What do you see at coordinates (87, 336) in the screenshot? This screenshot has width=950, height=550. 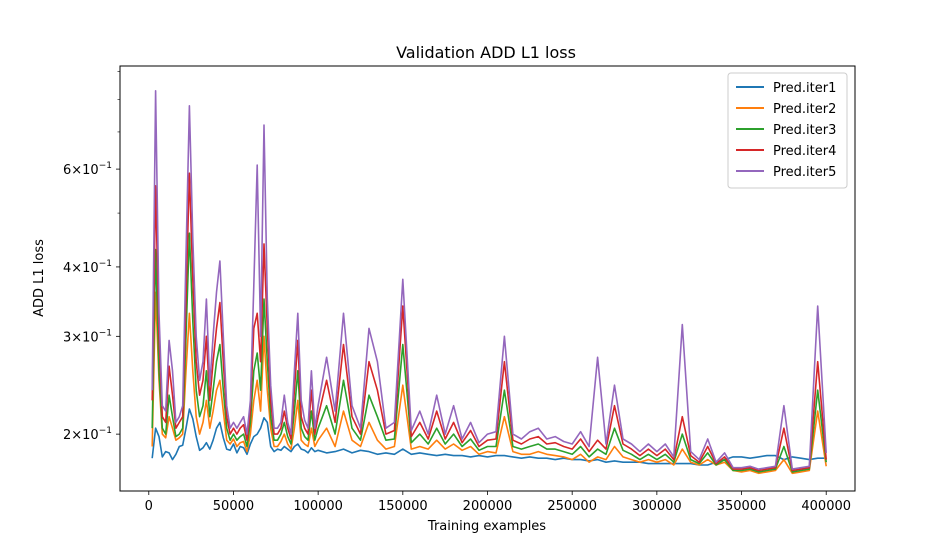 I see `y-tick-label: 3×10⁻¹` at bounding box center [87, 336].